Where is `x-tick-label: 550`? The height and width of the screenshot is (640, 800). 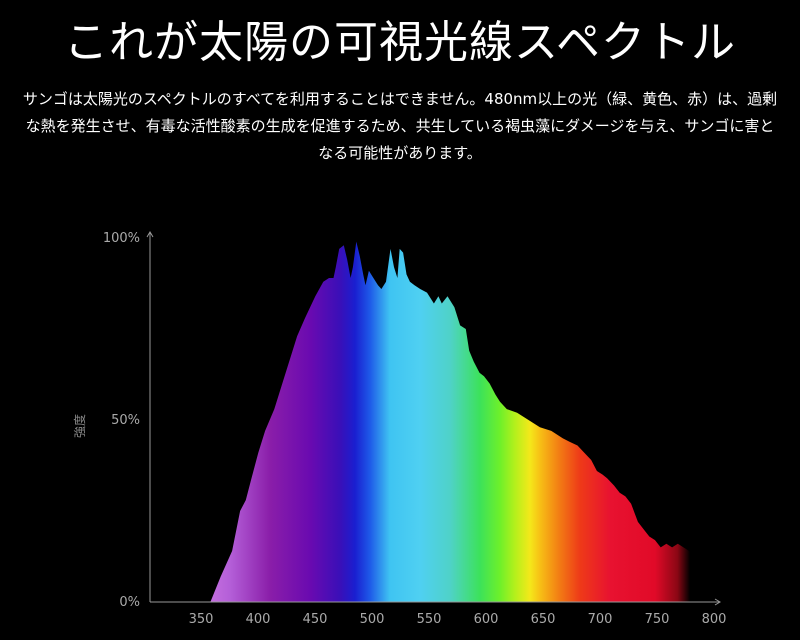
x-tick-label: 550 is located at coordinates (429, 619).